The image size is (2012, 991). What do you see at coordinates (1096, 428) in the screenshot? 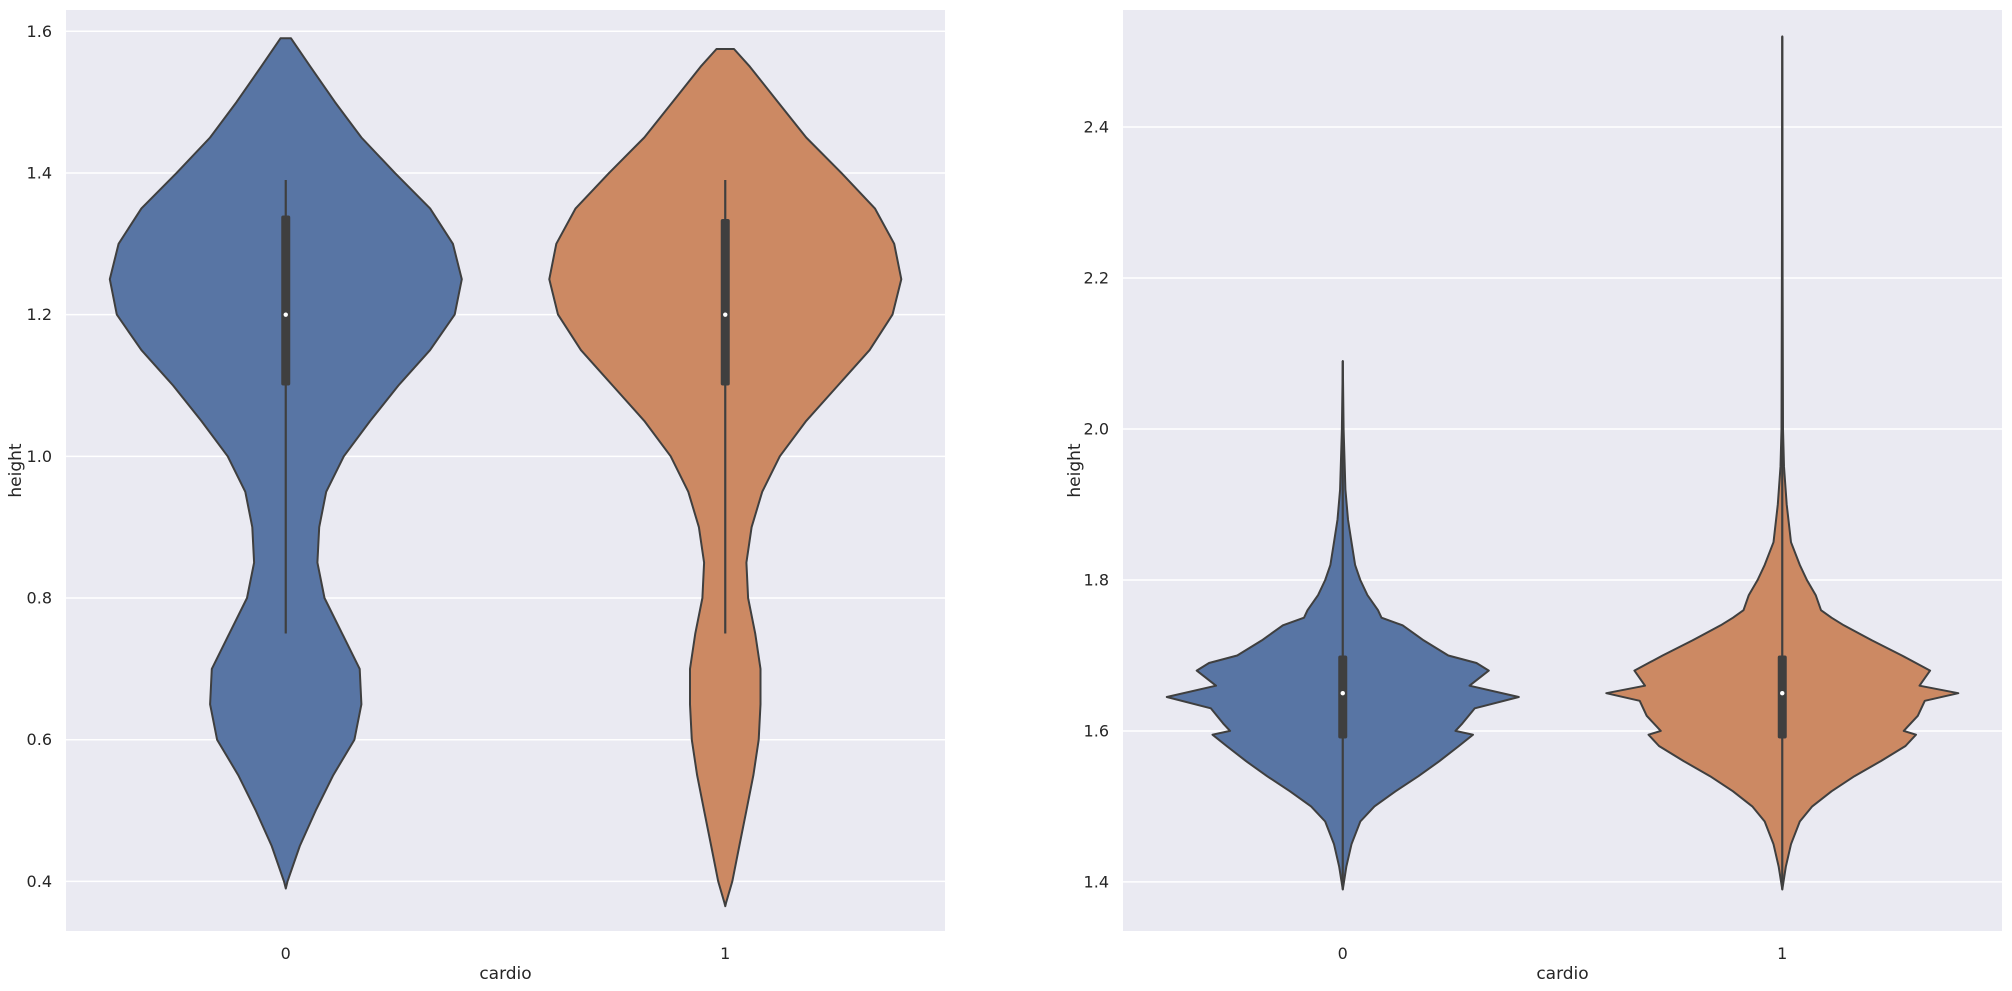
I see `y-tick-label: 2.0` at bounding box center [1096, 428].